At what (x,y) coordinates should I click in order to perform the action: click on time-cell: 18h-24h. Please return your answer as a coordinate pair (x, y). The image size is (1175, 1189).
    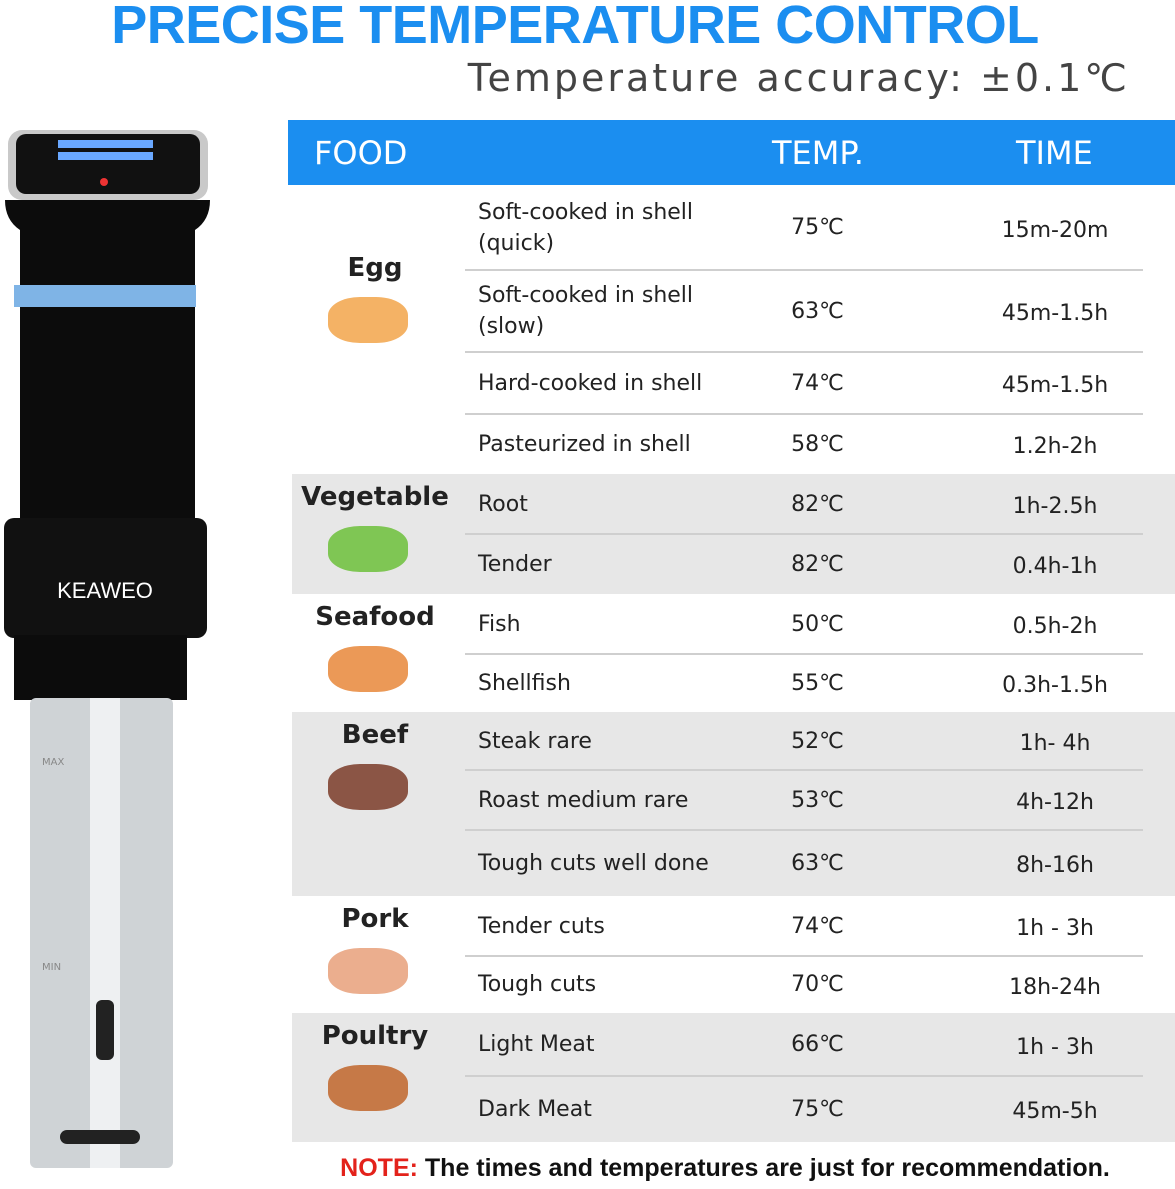
    Looking at the image, I should click on (1055, 987).